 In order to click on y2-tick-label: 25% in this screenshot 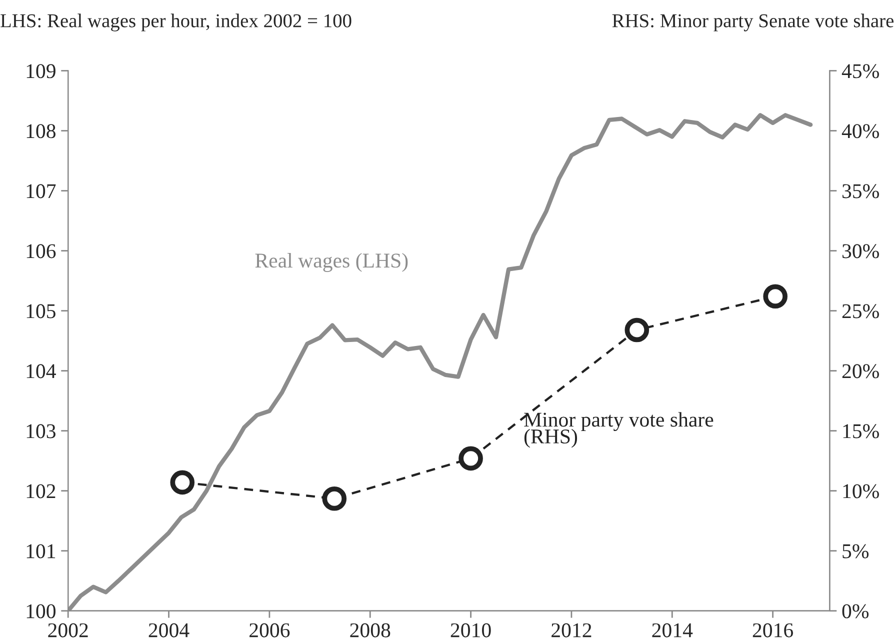, I will do `click(860, 311)`.